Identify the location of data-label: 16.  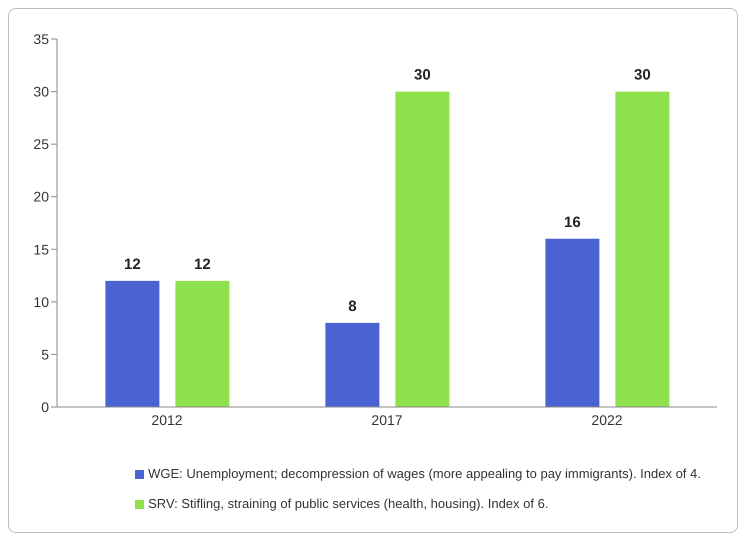
(572, 222).